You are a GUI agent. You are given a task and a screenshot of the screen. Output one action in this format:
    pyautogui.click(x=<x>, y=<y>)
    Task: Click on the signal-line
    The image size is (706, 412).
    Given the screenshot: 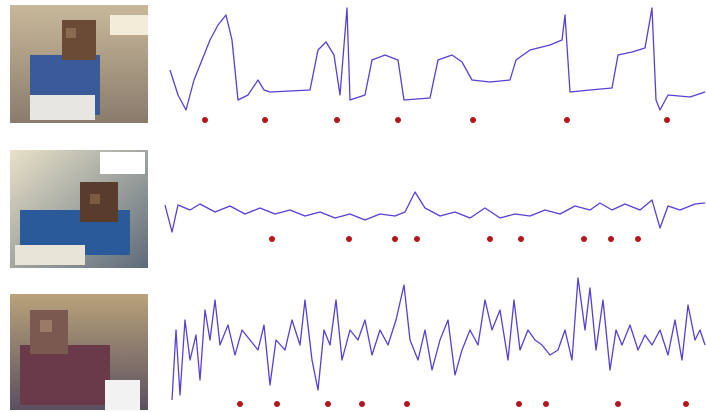 What is the action you would take?
    pyautogui.click(x=435, y=212)
    